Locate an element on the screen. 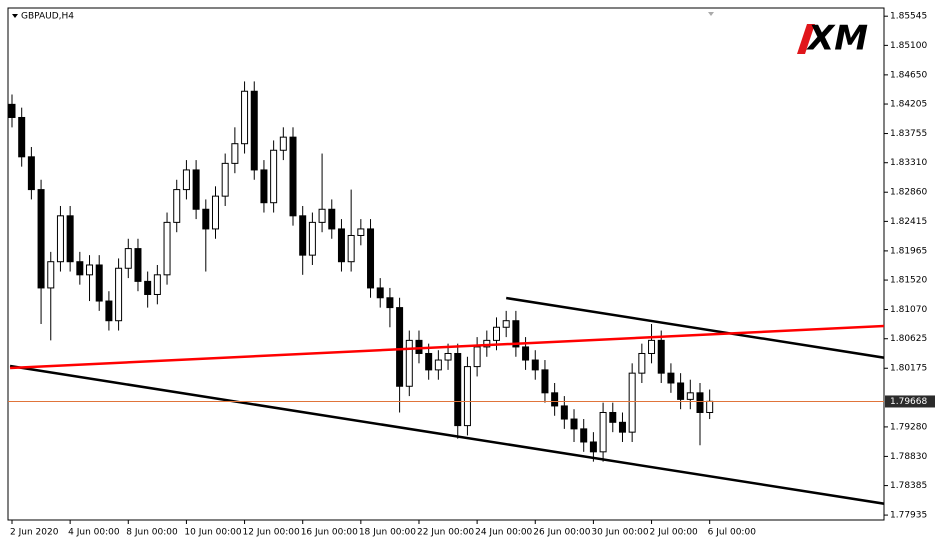  x-tick-label: 6 Jul 00:00 is located at coordinates (732, 533).